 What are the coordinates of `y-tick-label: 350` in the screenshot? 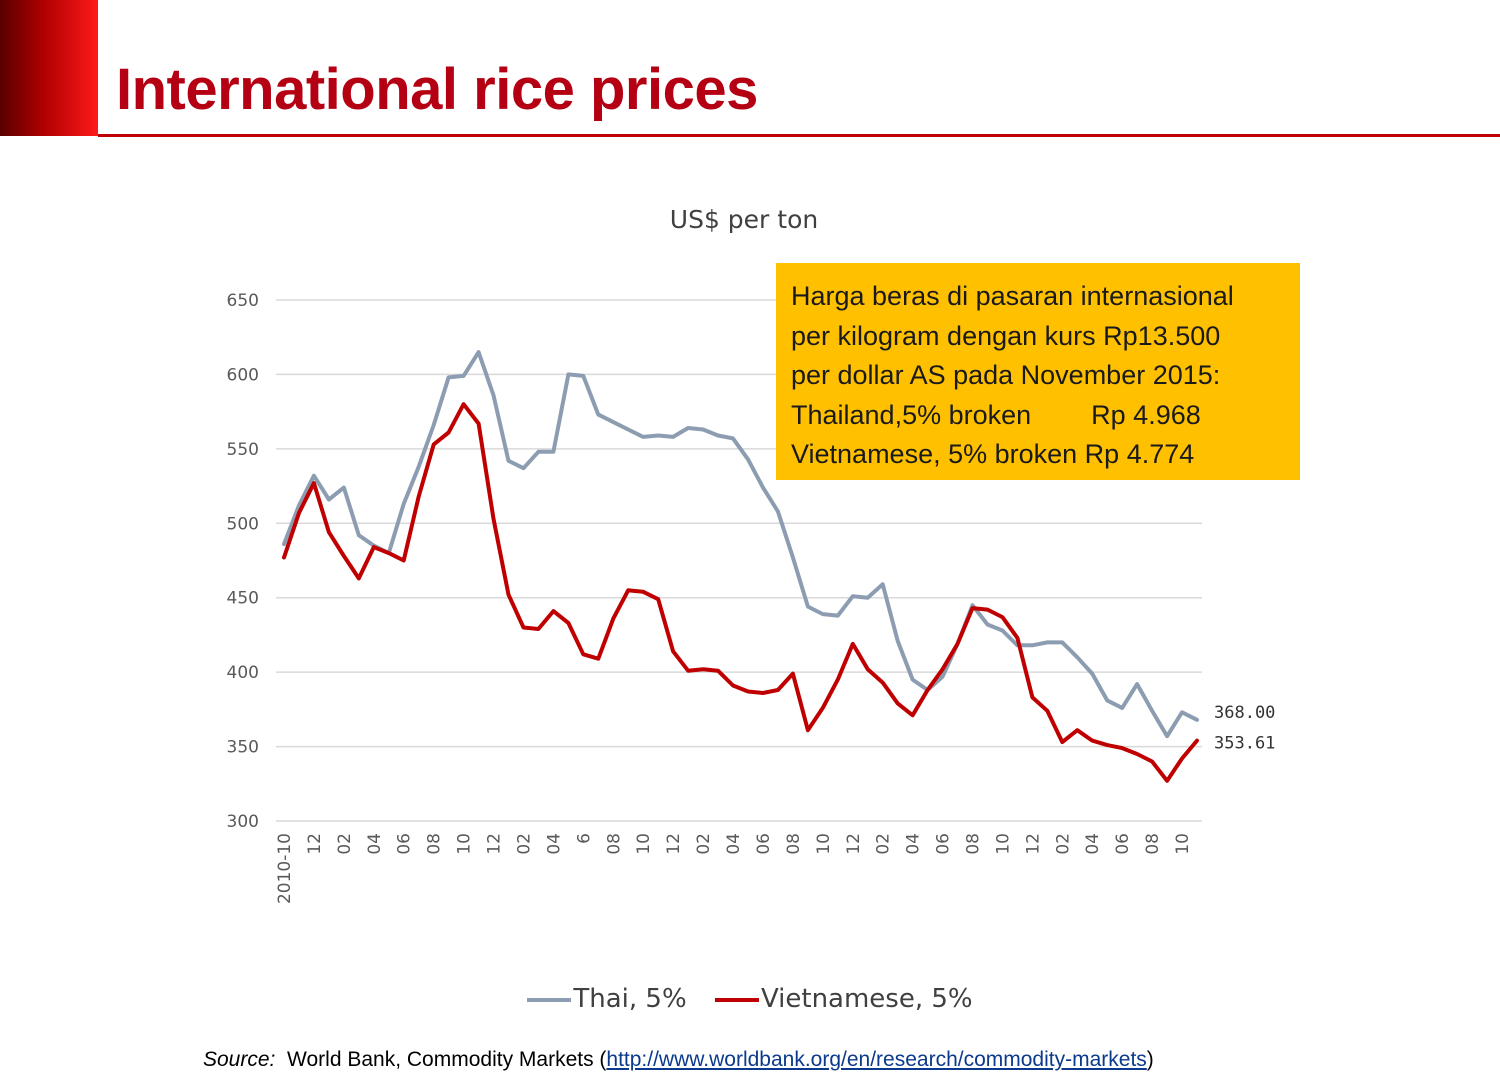 It's located at (243, 748).